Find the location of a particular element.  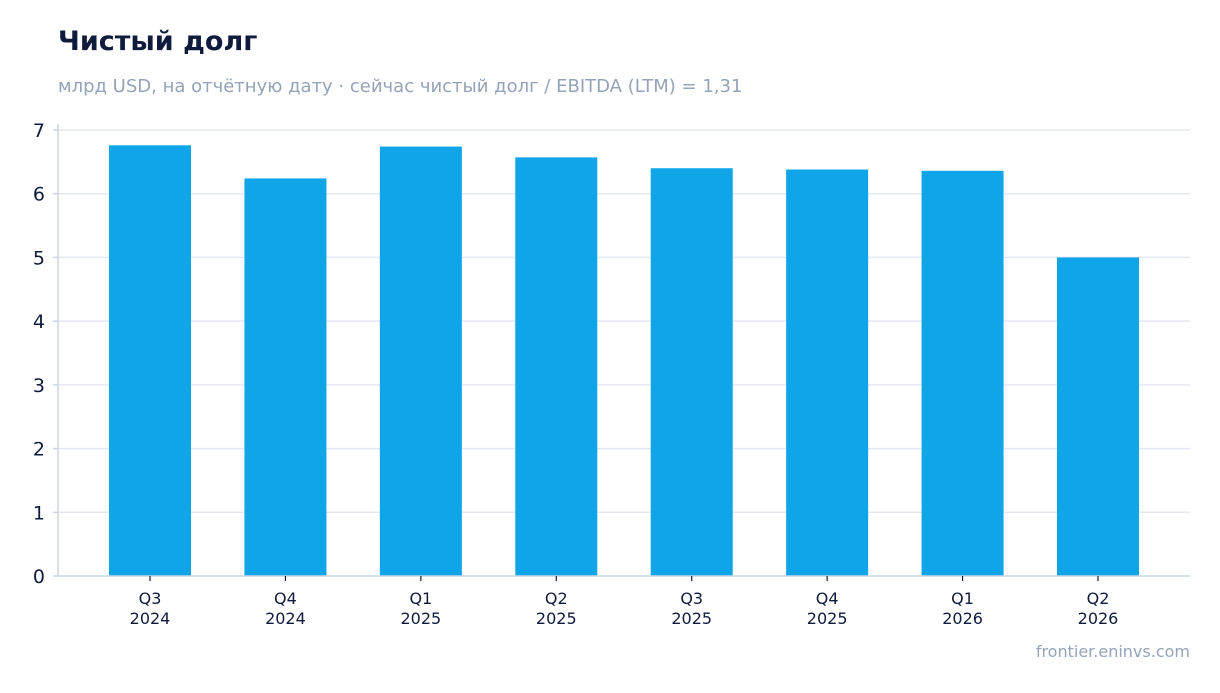

y-tick-label: 3 is located at coordinates (39, 386).